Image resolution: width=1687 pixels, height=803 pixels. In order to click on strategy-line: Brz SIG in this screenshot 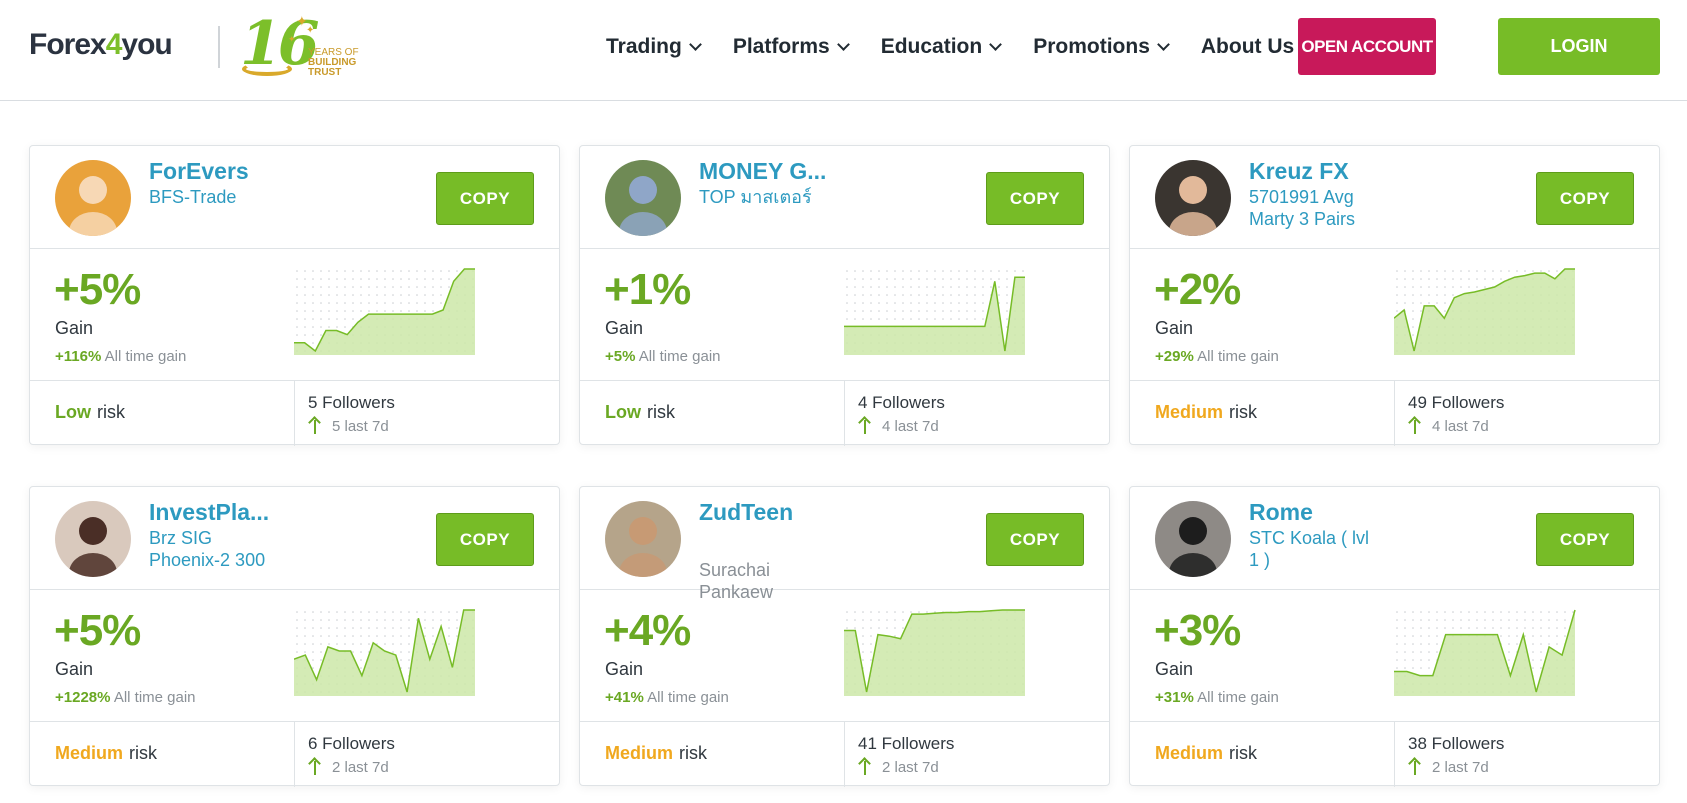, I will do `click(181, 538)`.